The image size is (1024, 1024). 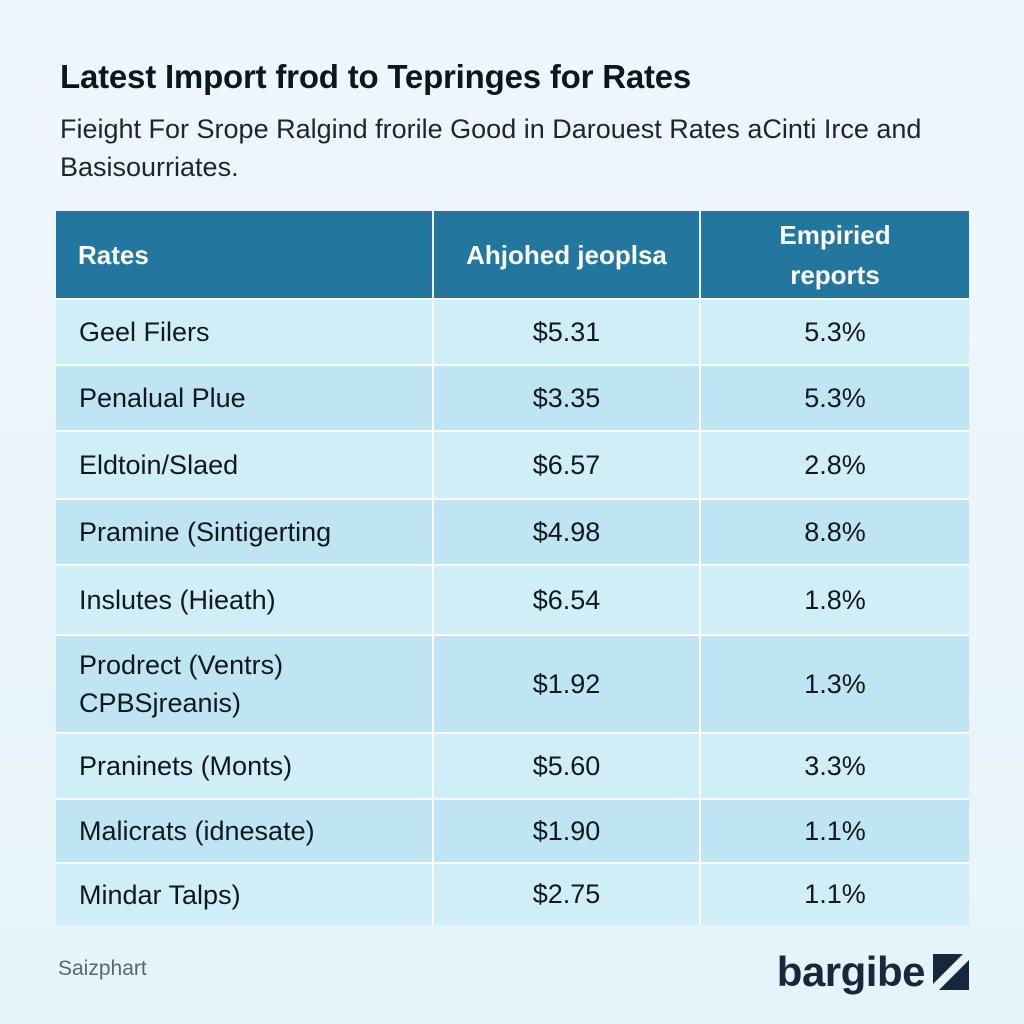 What do you see at coordinates (245, 331) in the screenshot?
I see `row-name-cell: Geel Filers` at bounding box center [245, 331].